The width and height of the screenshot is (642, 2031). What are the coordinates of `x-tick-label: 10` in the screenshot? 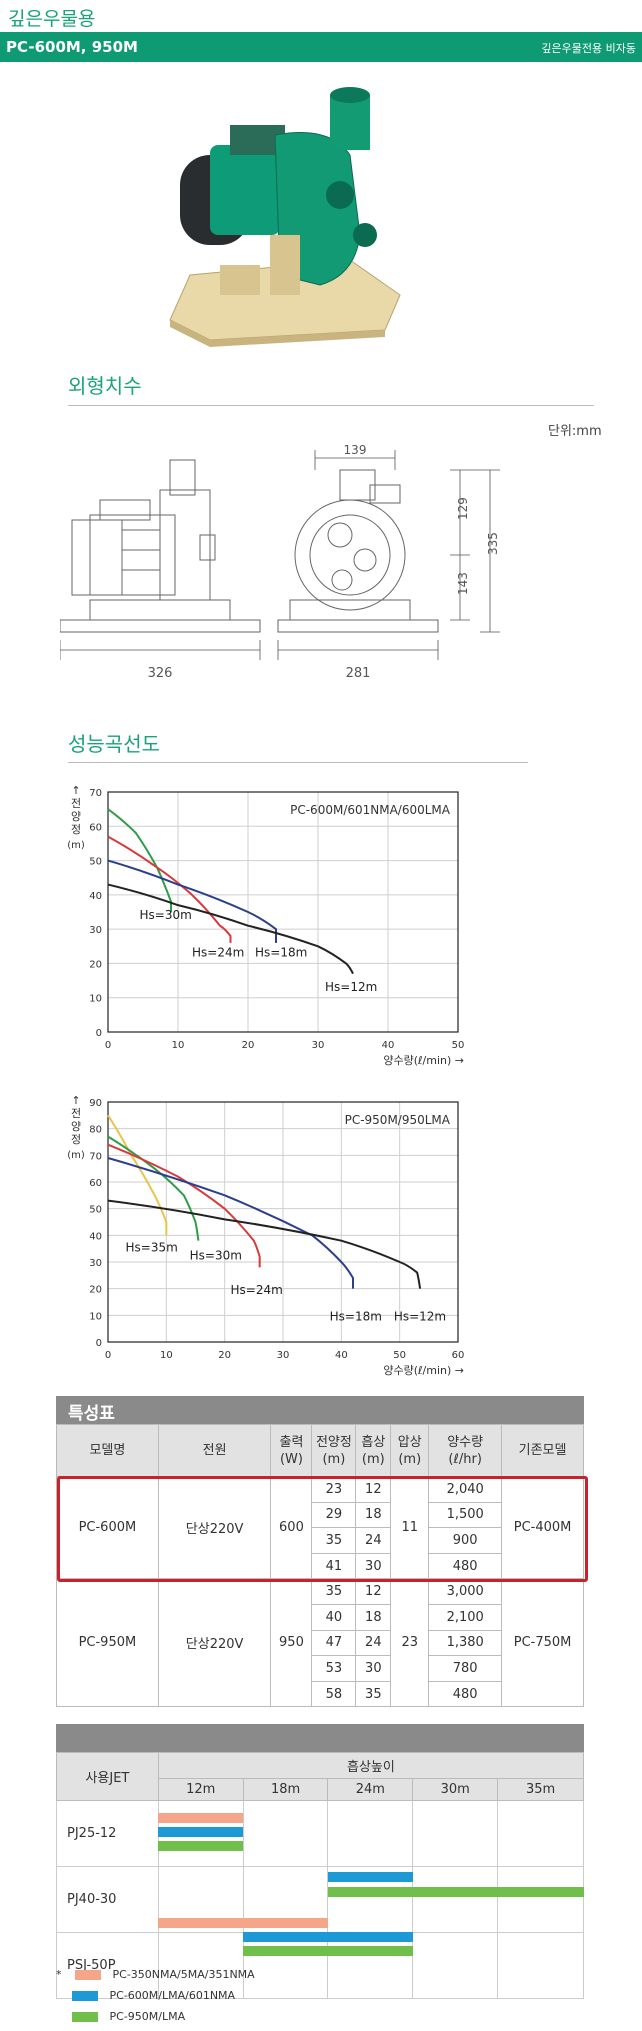 It's located at (178, 1045).